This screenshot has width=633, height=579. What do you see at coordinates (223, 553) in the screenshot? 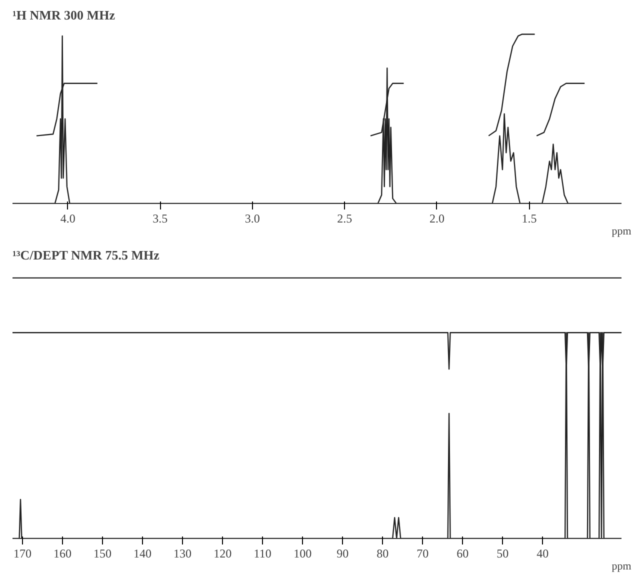
I see `x-tick-label: 120` at bounding box center [223, 553].